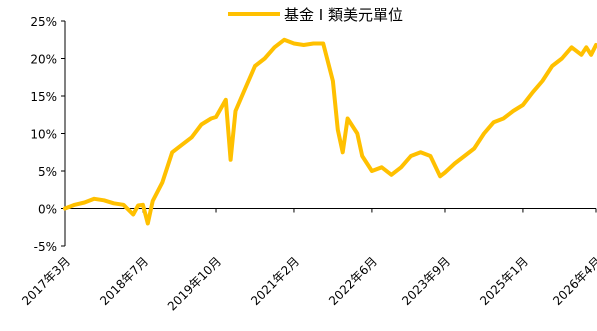  What do you see at coordinates (47, 210) in the screenshot?
I see `y-tick-label: 0%` at bounding box center [47, 210].